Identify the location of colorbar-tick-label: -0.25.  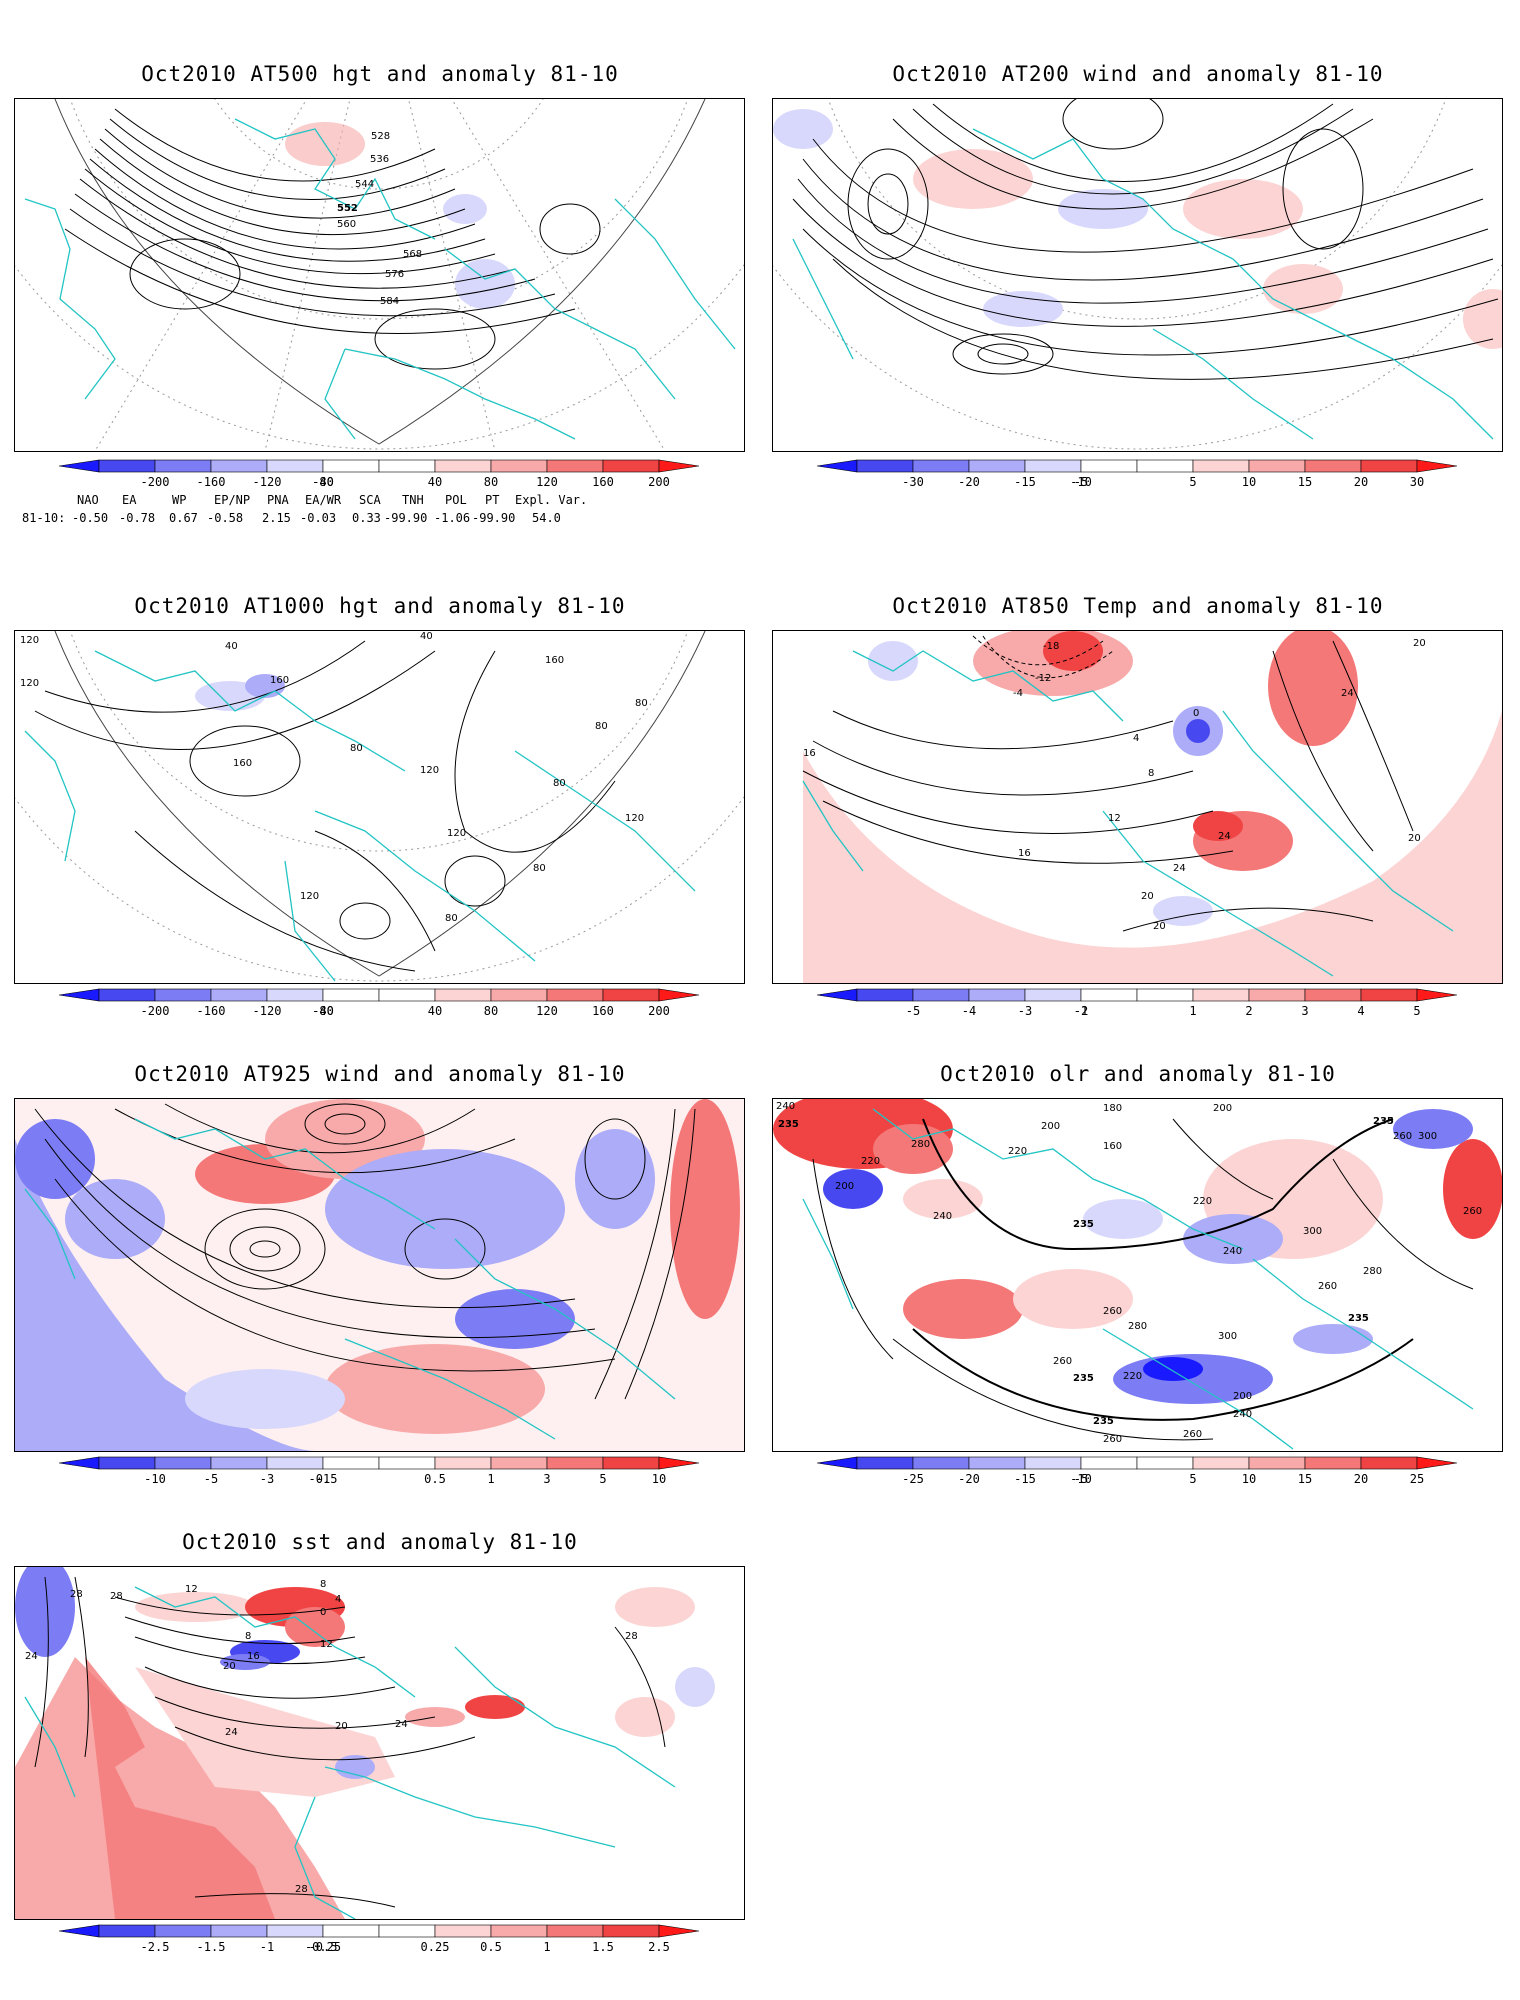
(323, 1947).